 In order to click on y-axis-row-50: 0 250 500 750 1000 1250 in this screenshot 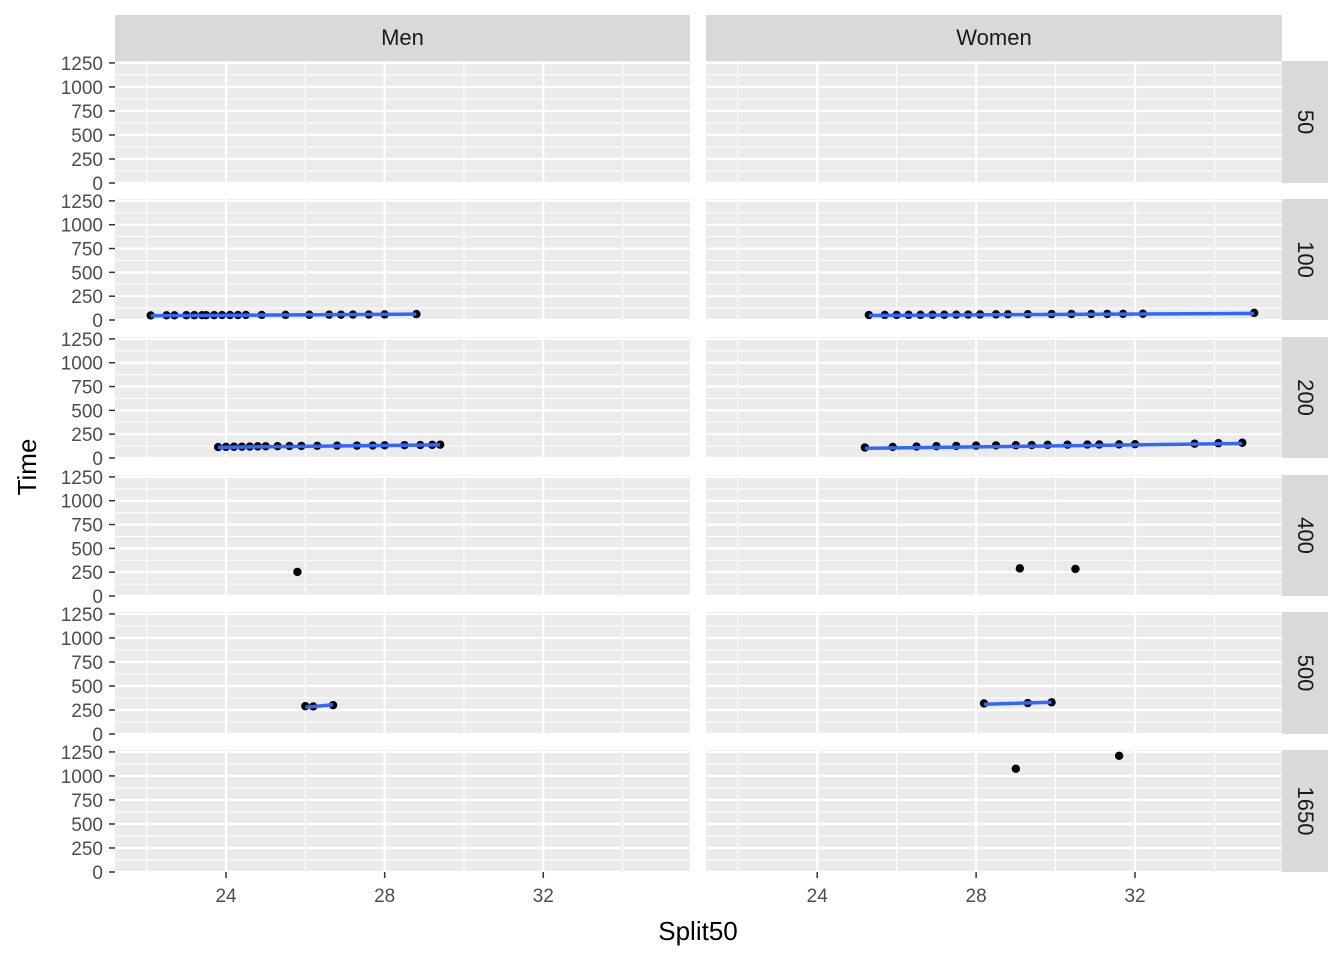, I will do `click(88, 124)`.